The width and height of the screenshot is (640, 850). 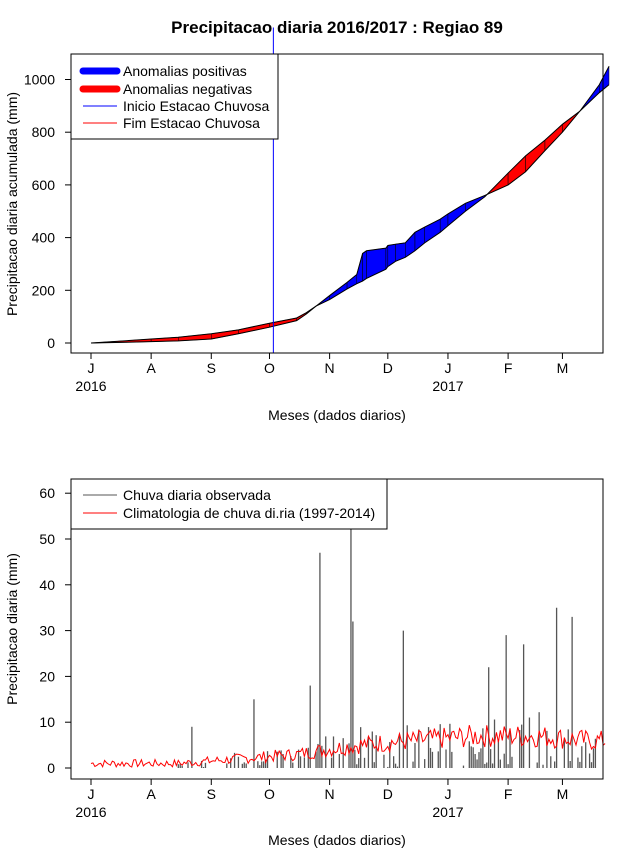 I want to click on y-tick-label: 50, so click(x=47, y=539).